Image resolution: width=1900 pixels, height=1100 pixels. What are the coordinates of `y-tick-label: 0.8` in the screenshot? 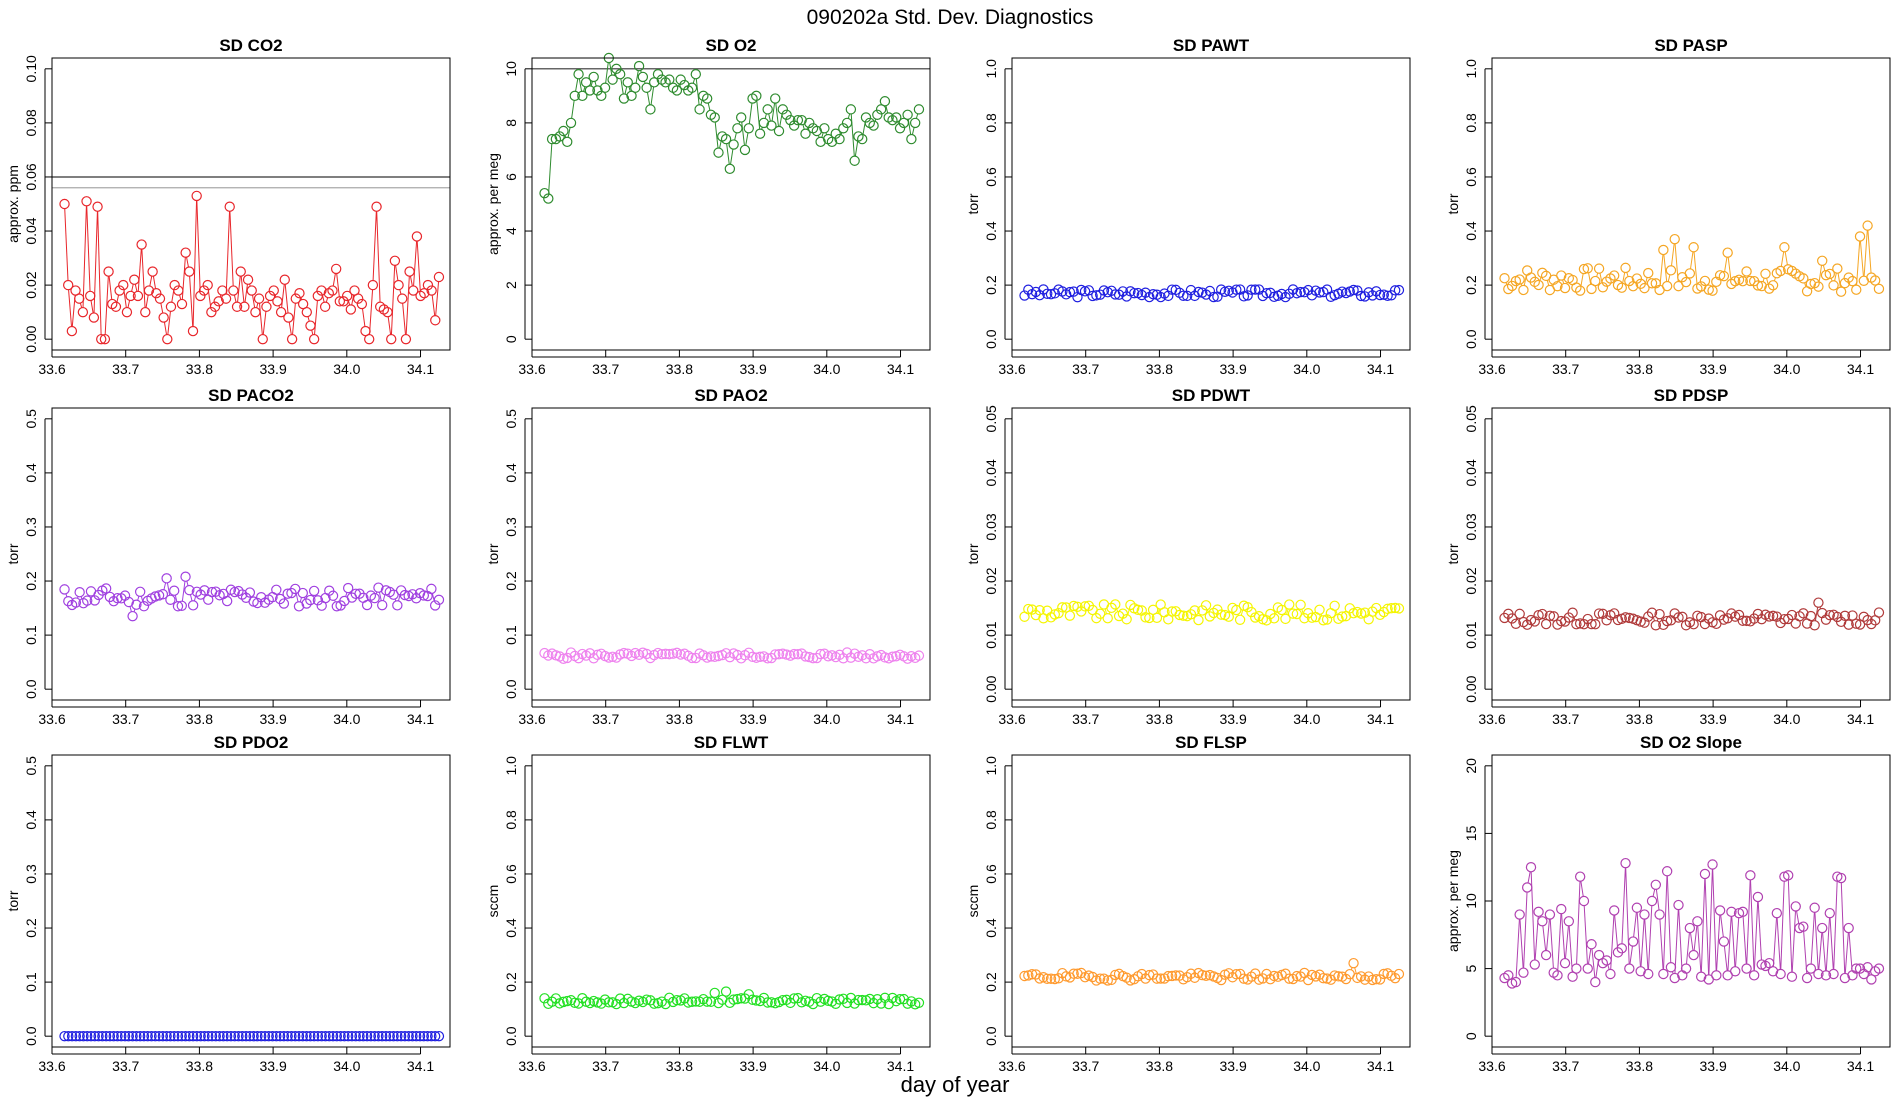 It's located at (991, 820).